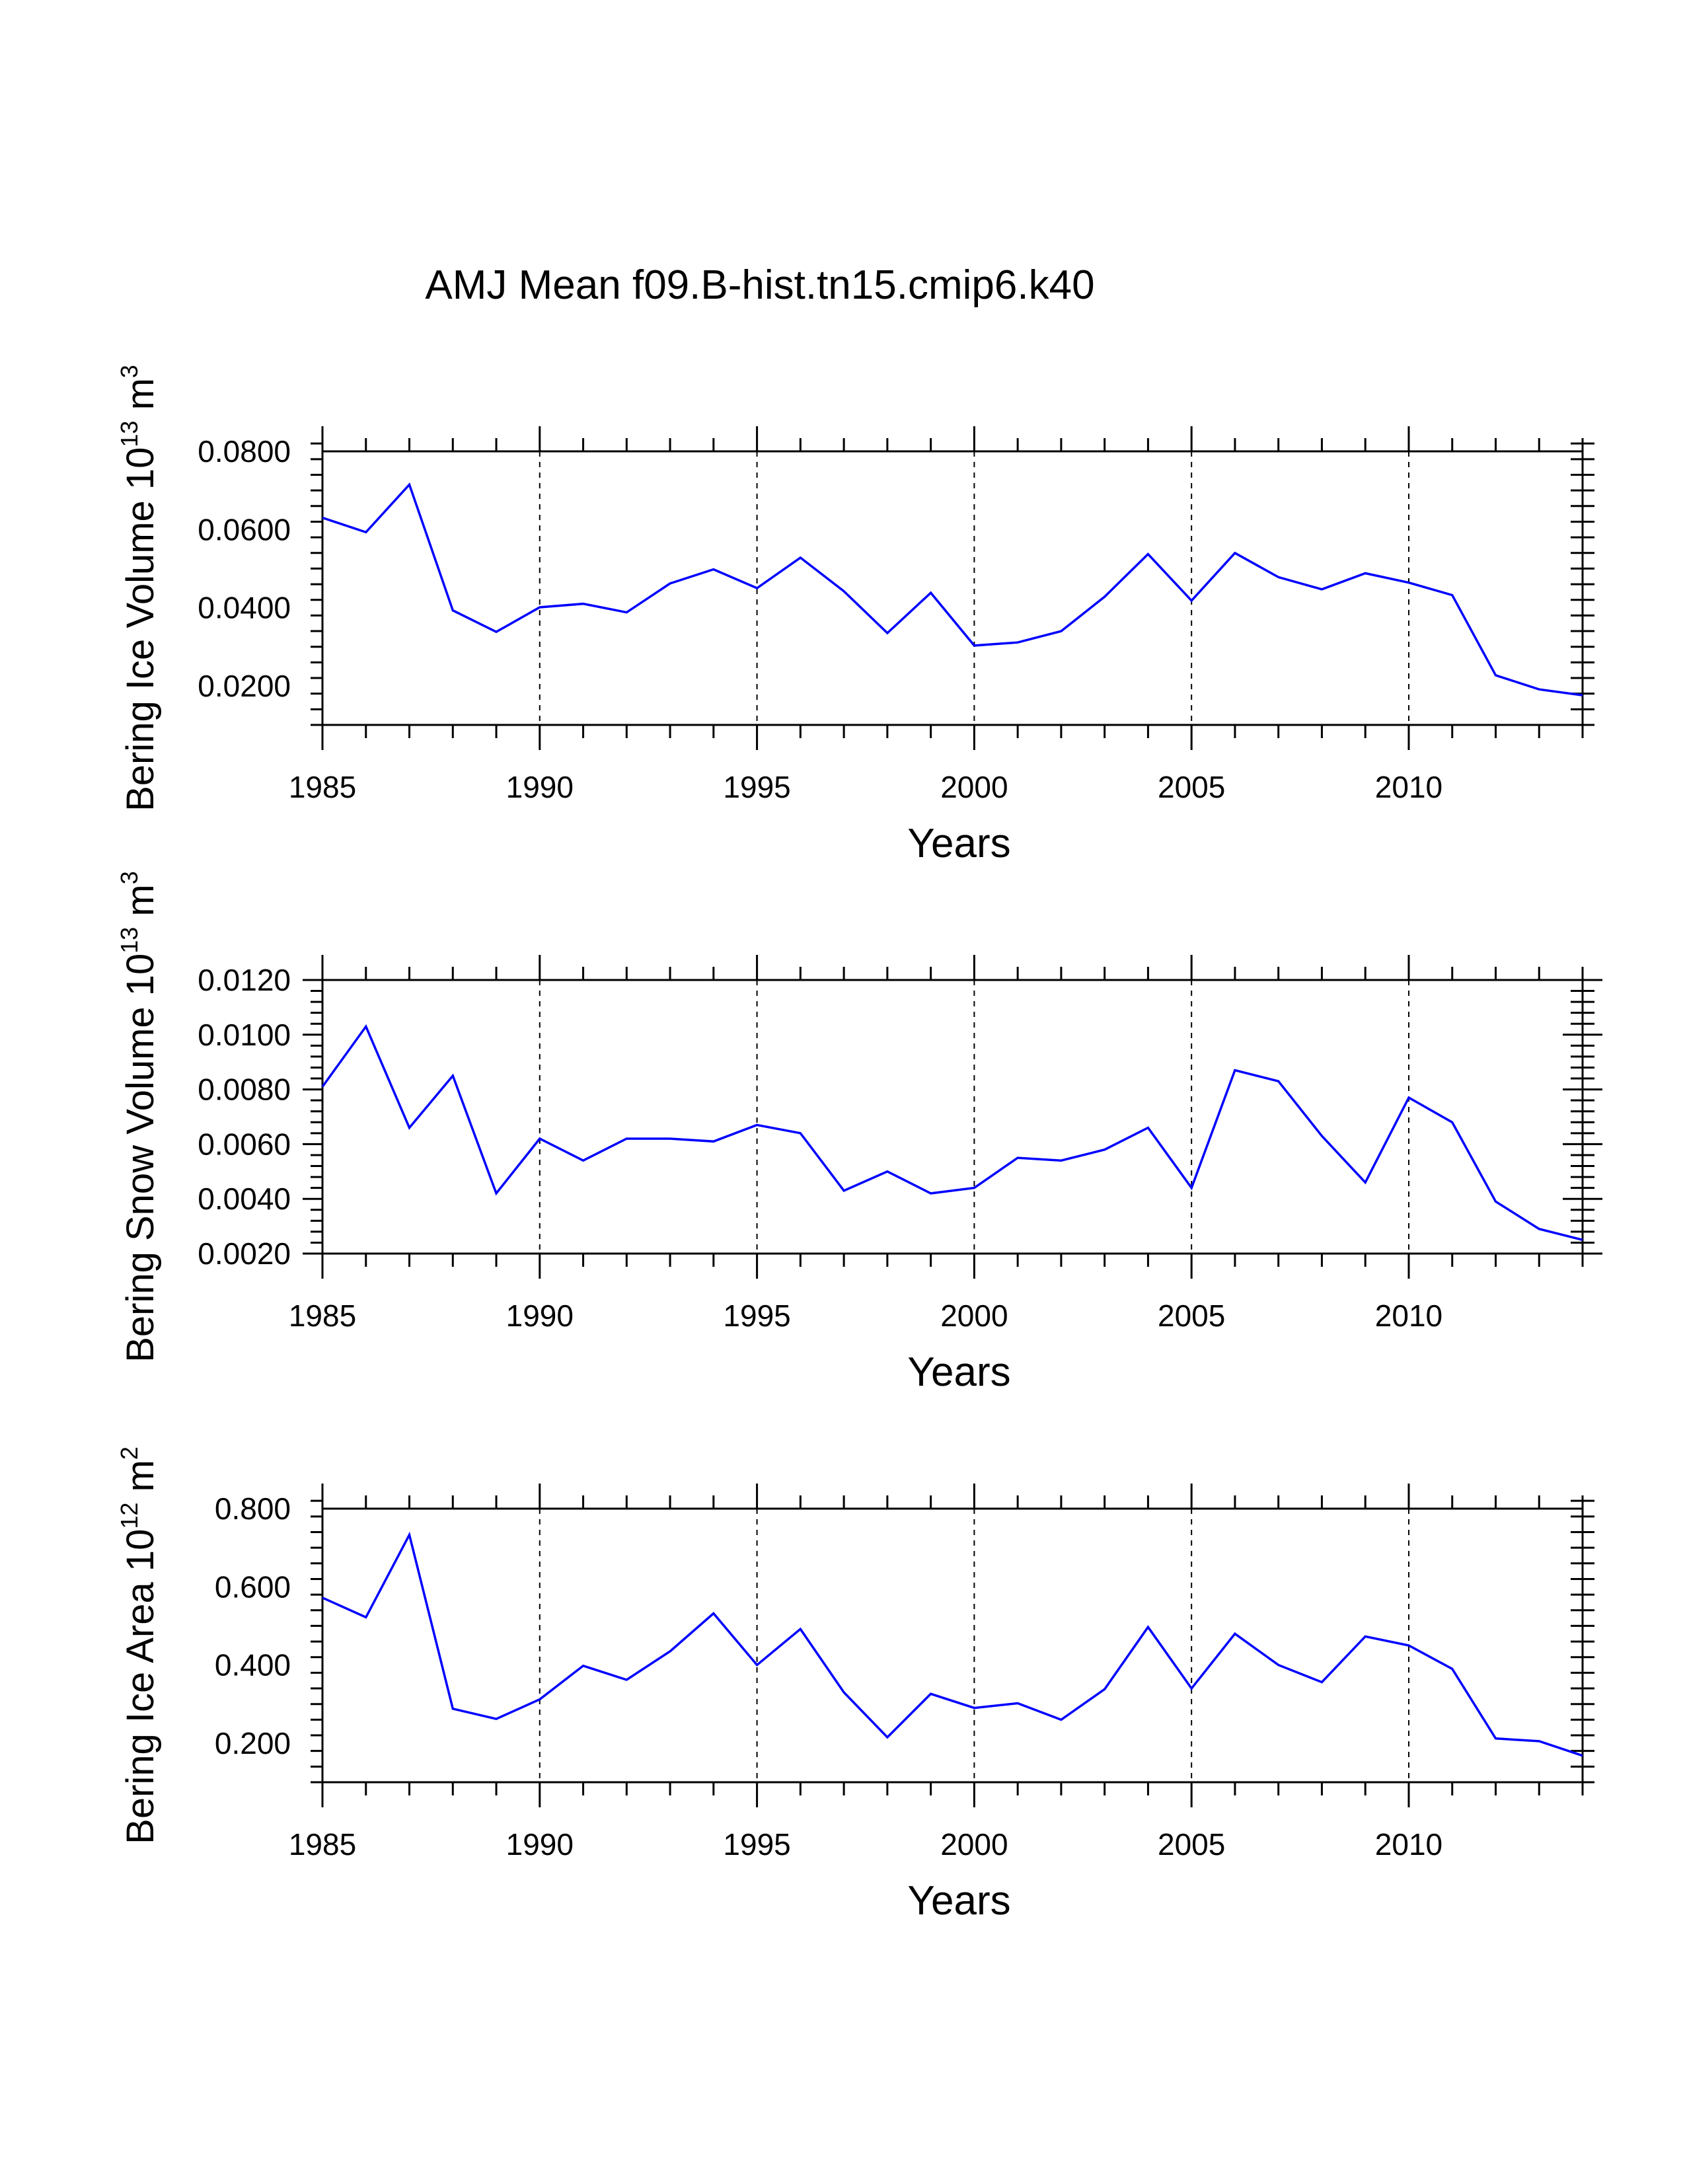 This screenshot has width=1685, height=2184. I want to click on y-tick-label: 0.0400, so click(244, 608).